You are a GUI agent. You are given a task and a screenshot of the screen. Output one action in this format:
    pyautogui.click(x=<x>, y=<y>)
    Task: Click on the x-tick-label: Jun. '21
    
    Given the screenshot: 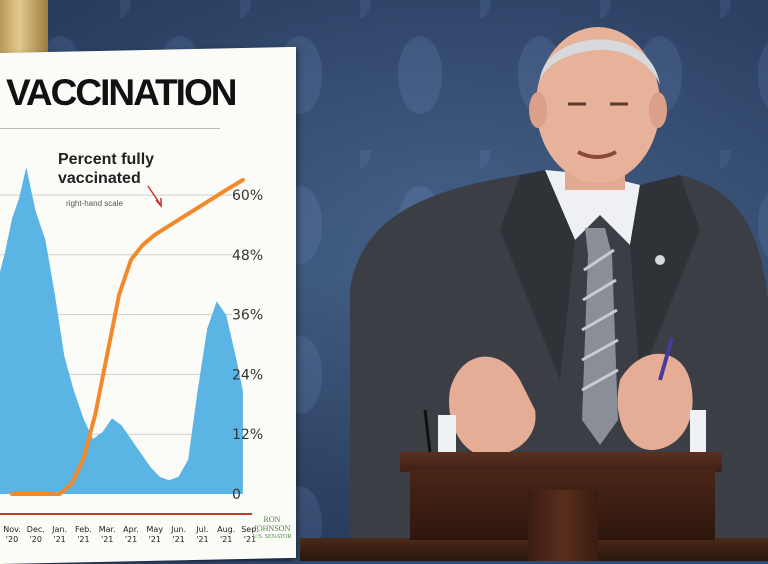 What is the action you would take?
    pyautogui.click(x=178, y=534)
    